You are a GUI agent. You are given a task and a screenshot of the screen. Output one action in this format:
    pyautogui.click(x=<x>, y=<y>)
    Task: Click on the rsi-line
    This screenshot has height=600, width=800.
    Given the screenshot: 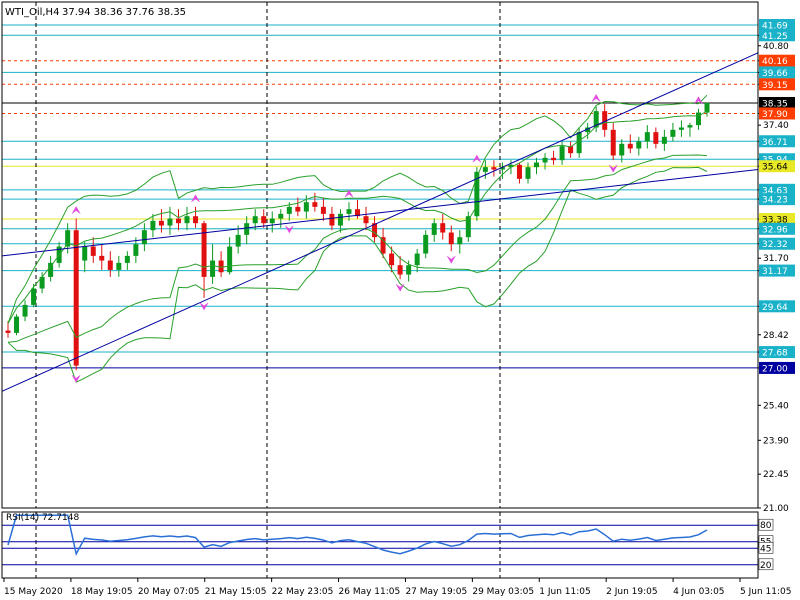 What is the action you would take?
    pyautogui.click(x=357, y=535)
    